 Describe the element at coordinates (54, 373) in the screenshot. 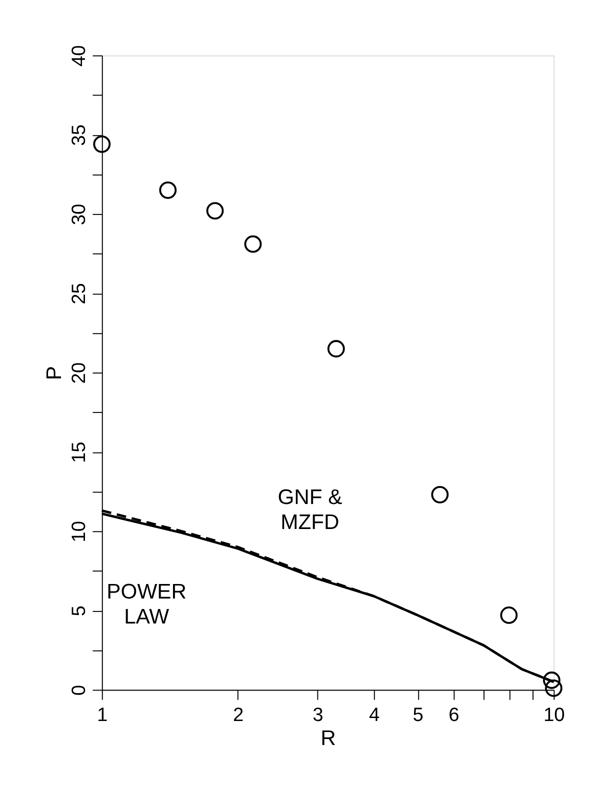

I see `y-axis-title: P` at that location.